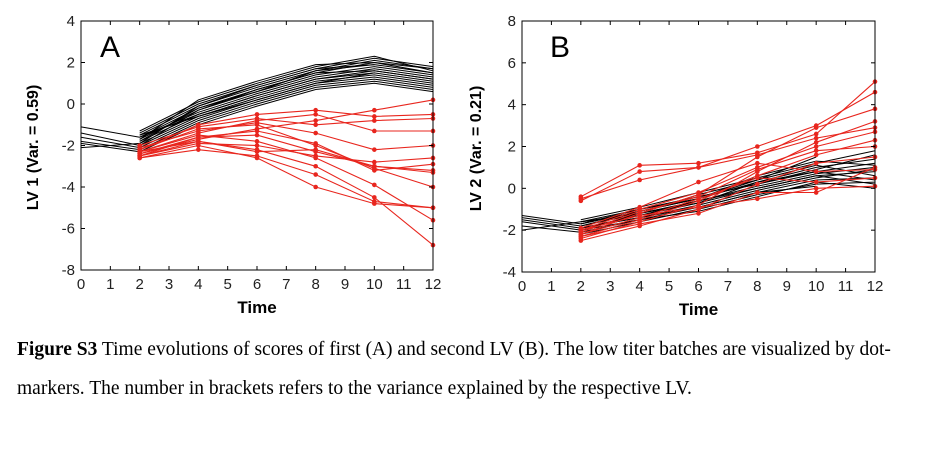 This screenshot has width=946, height=457. I want to click on y-tick-label: 6, so click(512, 63).